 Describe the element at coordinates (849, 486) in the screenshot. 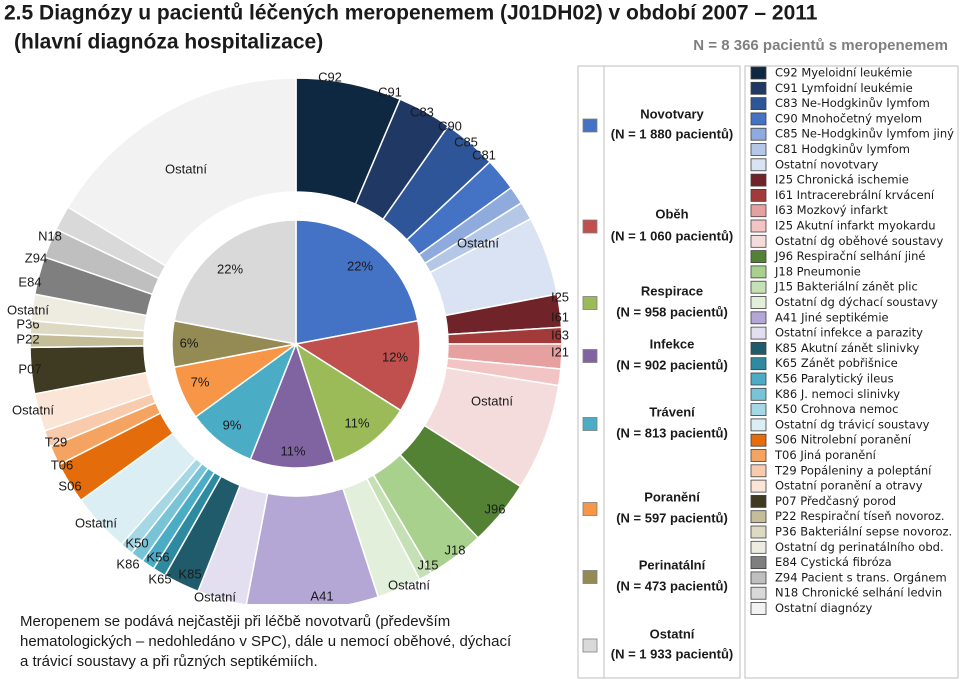

I see `legend-label: Ostatní poranění a otravy` at that location.